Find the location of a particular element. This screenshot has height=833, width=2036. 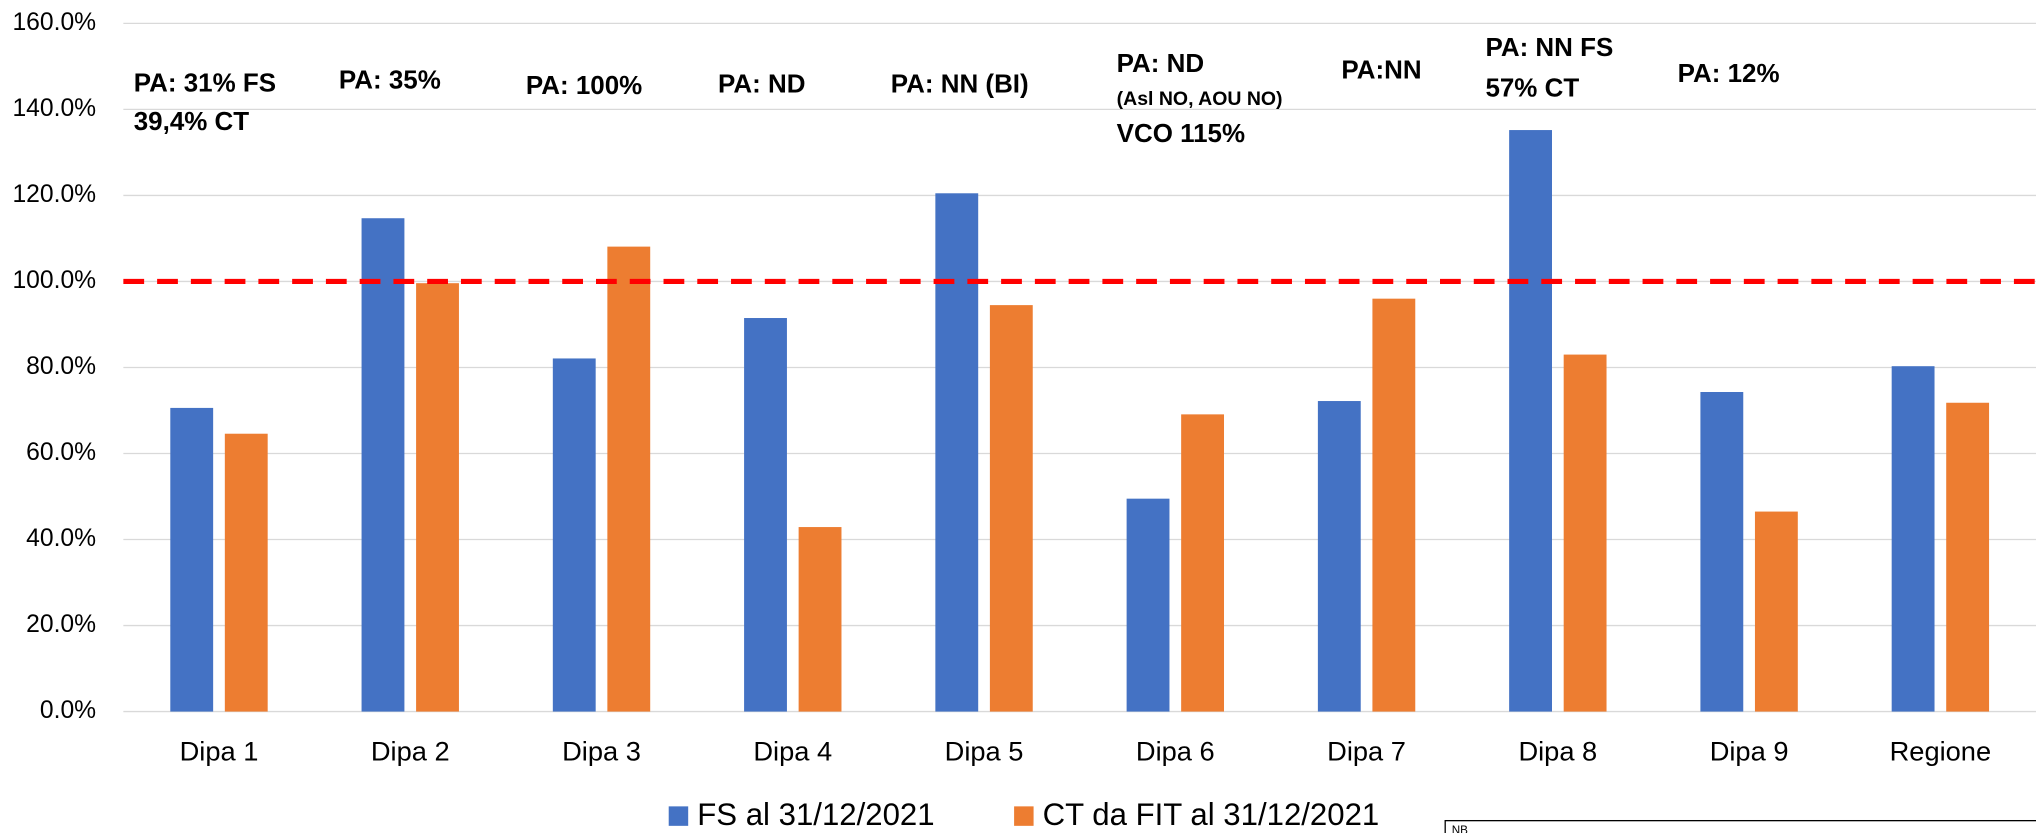

x-tick-label: Dipa 7 is located at coordinates (1366, 750).